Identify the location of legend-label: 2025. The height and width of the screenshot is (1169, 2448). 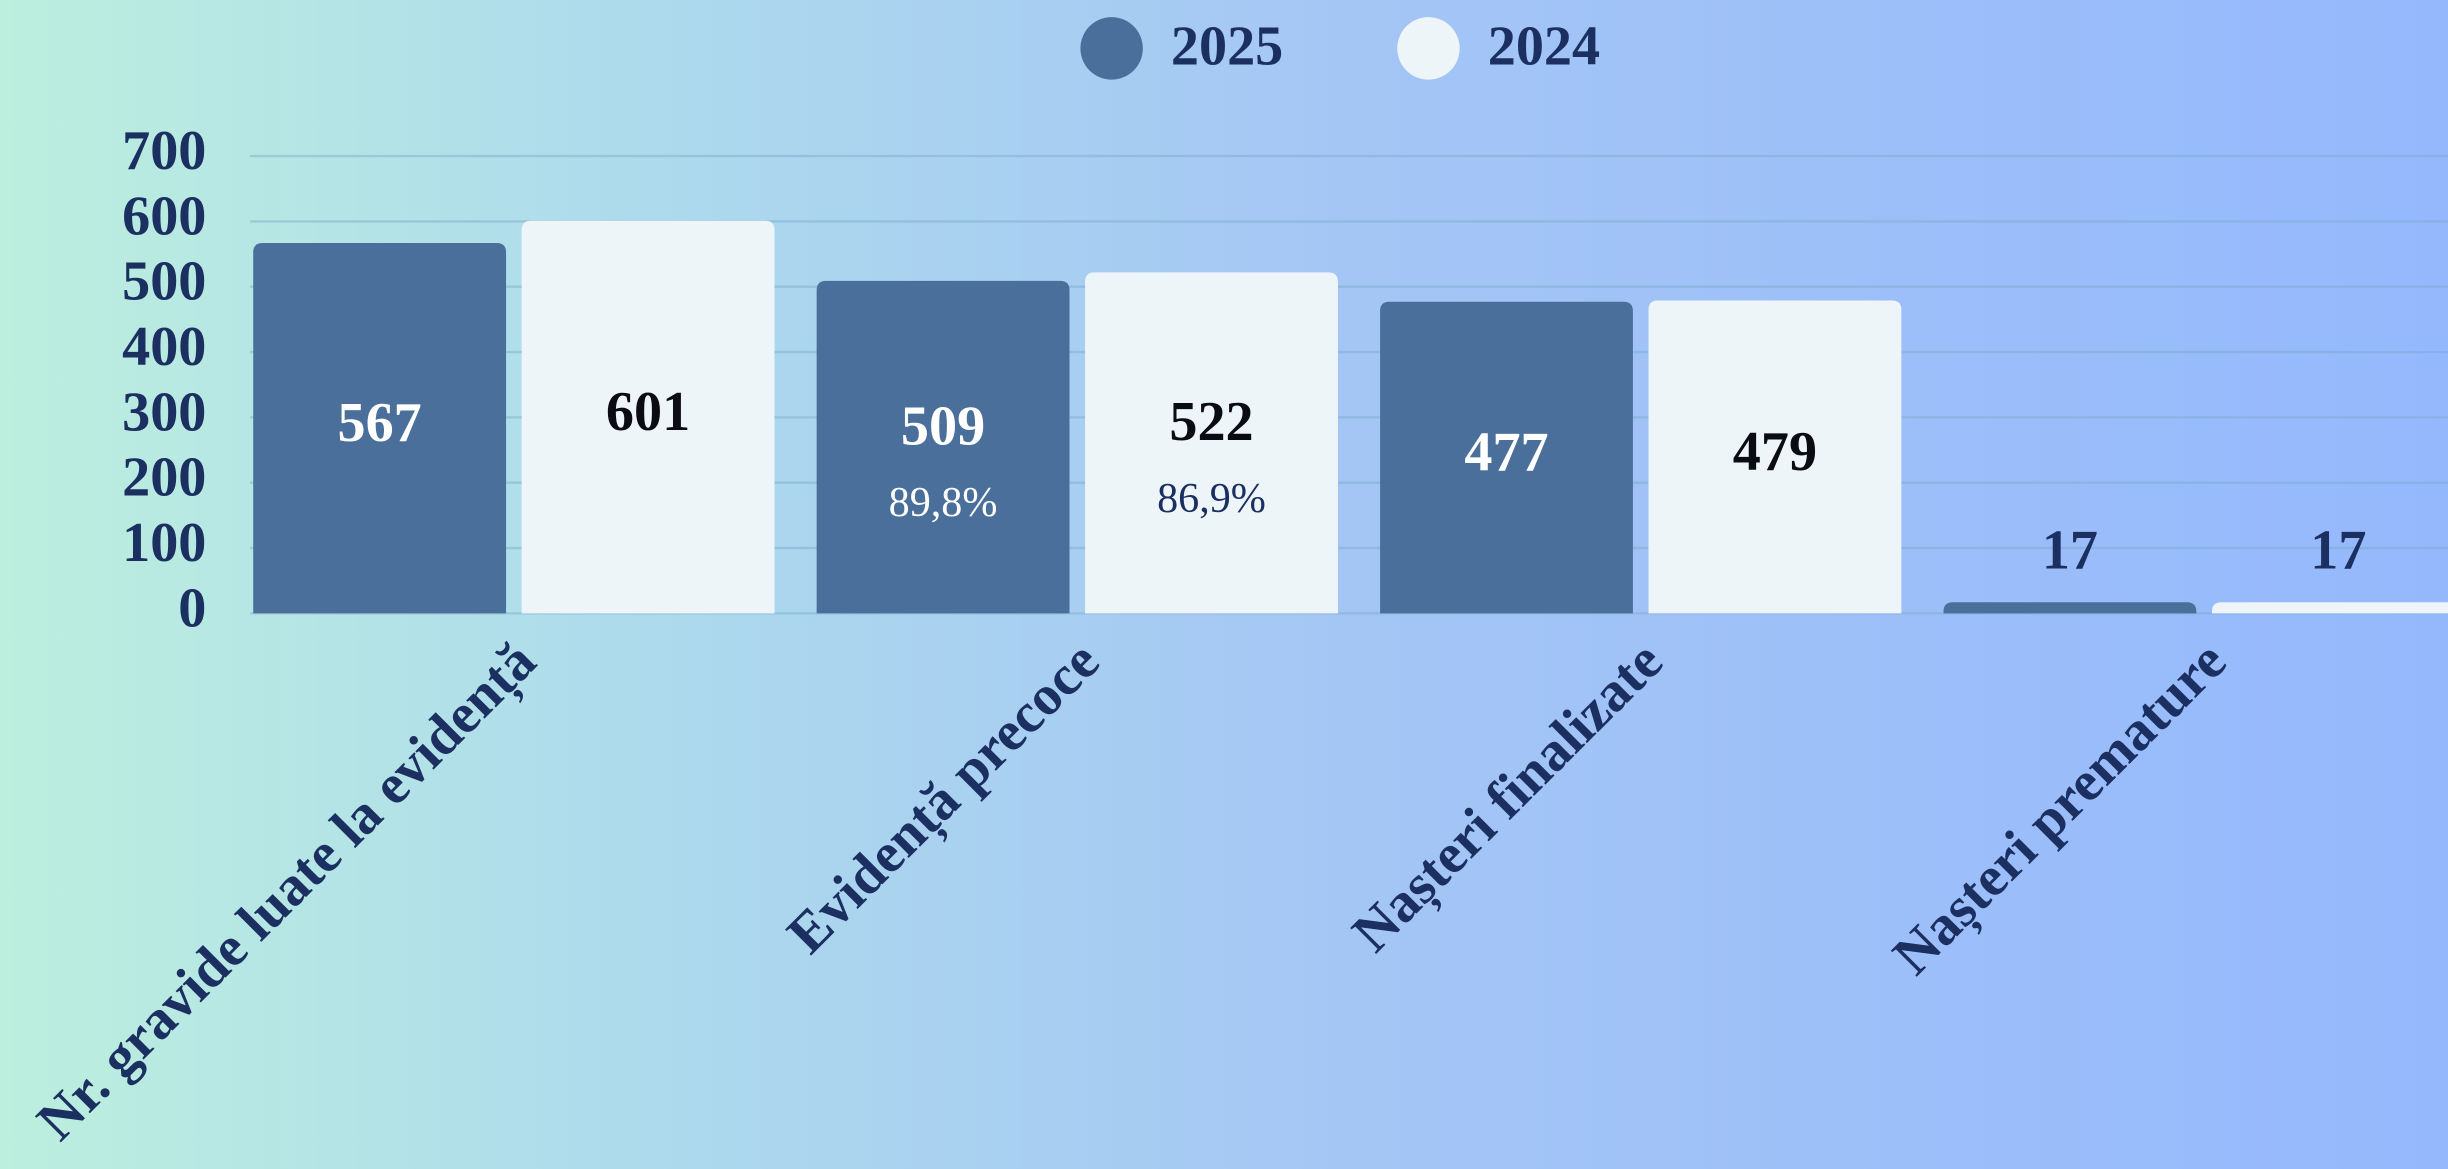
(1227, 46).